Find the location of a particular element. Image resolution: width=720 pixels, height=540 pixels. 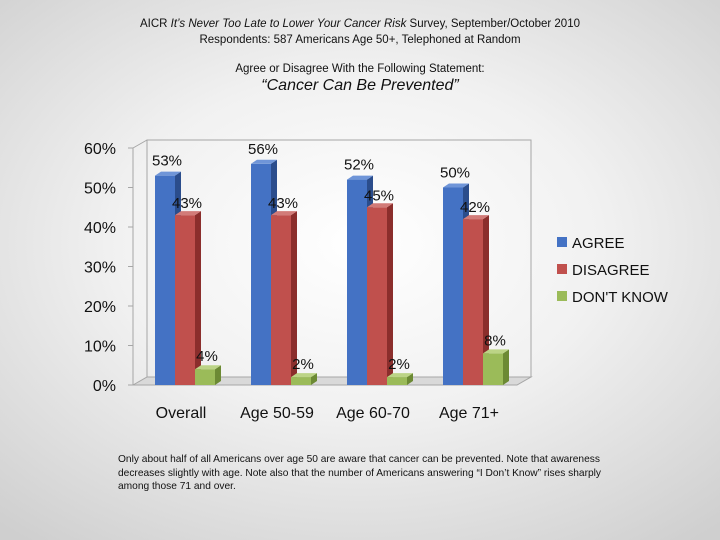

y-tick-label: 30% is located at coordinates (100, 268).